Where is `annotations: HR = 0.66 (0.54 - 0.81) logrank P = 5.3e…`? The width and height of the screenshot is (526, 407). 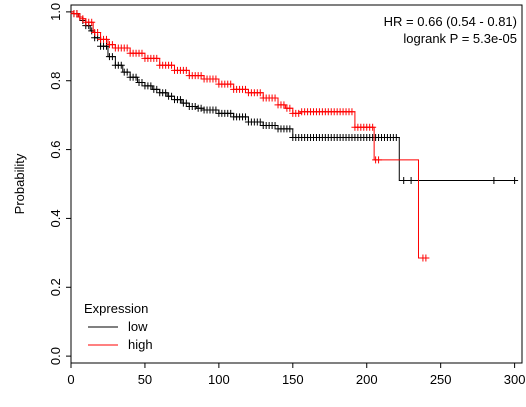
annotations: HR = 0.66 (0.54 - 0.81) logrank P = 5.3e… is located at coordinates (450, 30).